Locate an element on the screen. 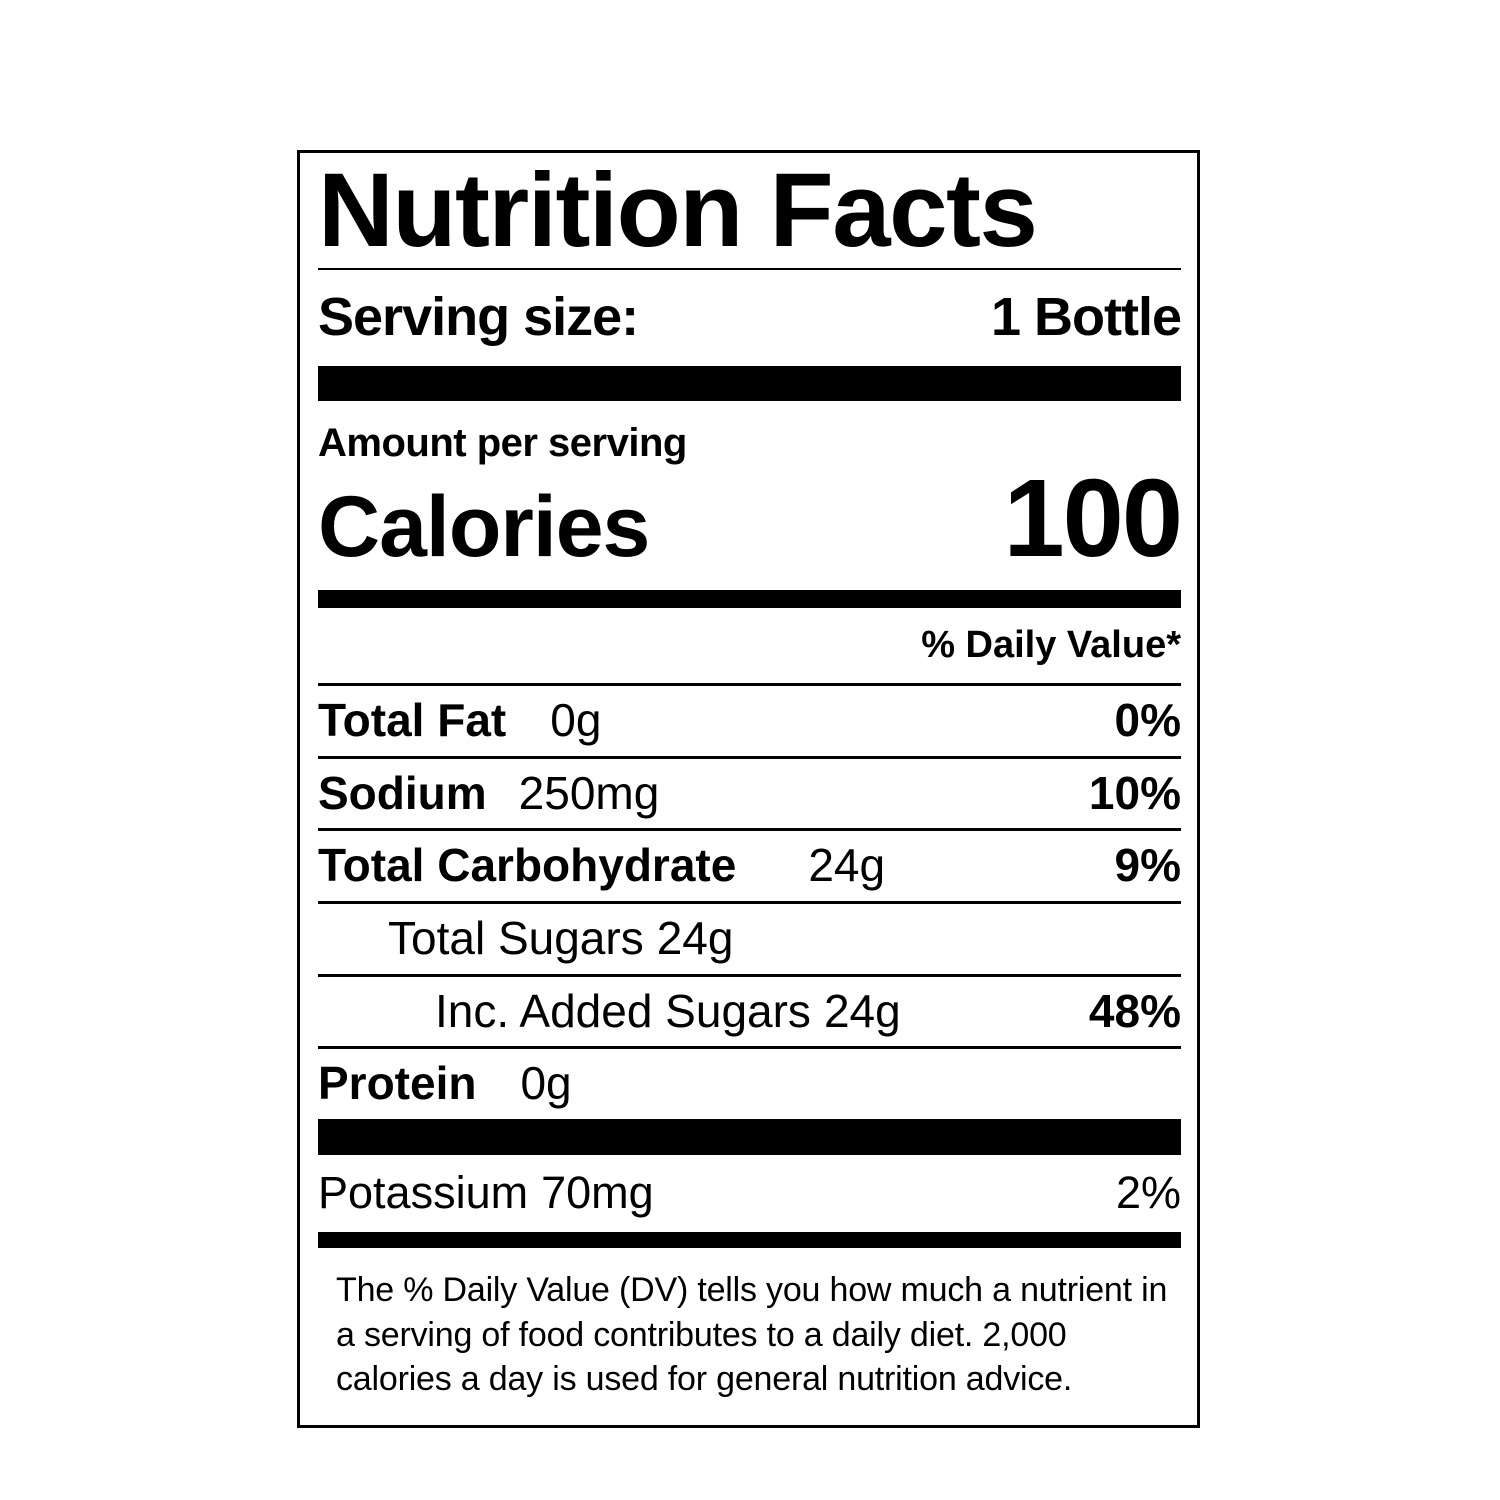 Image resolution: width=1500 pixels, height=1500 pixels. nutrient-dv: 10% is located at coordinates (1134, 792).